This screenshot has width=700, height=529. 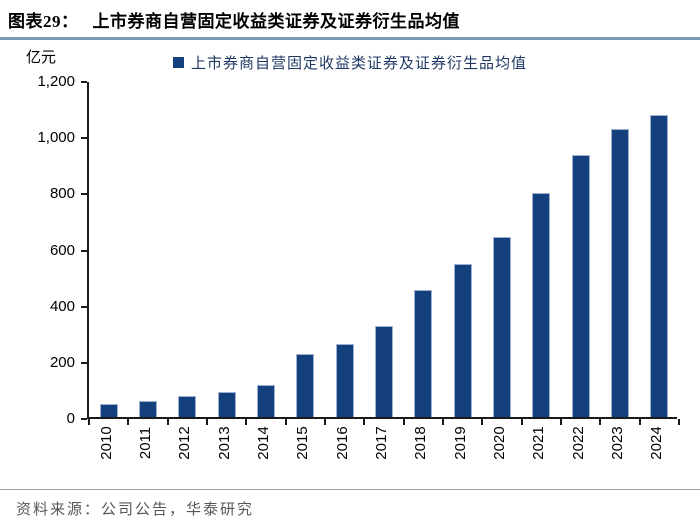 I want to click on x-axis-label-2023: 2023, so click(x=617, y=443).